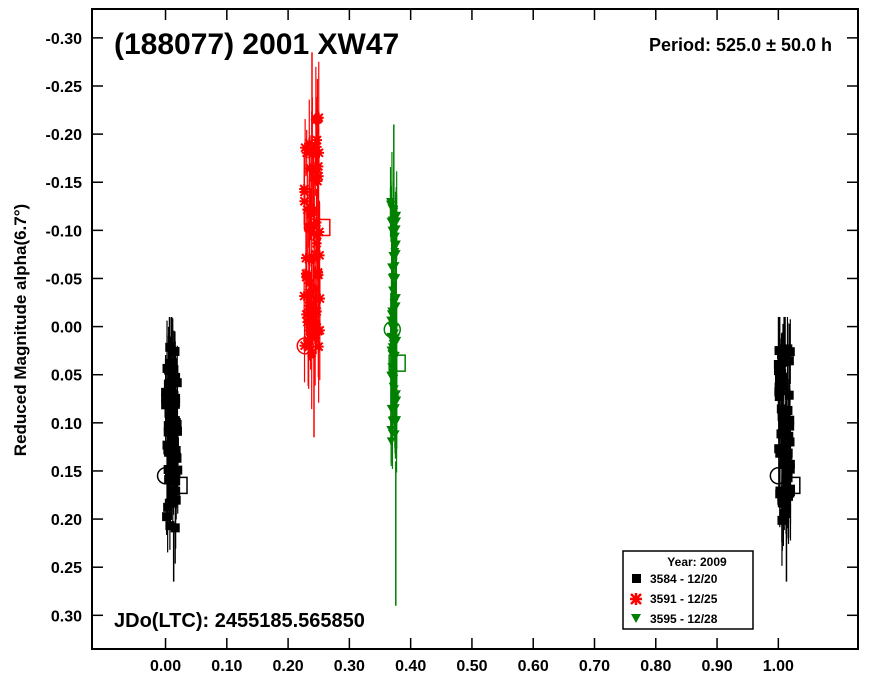 The width and height of the screenshot is (870, 677). What do you see at coordinates (349, 666) in the screenshot?
I see `x-tick-label: 0.30` at bounding box center [349, 666].